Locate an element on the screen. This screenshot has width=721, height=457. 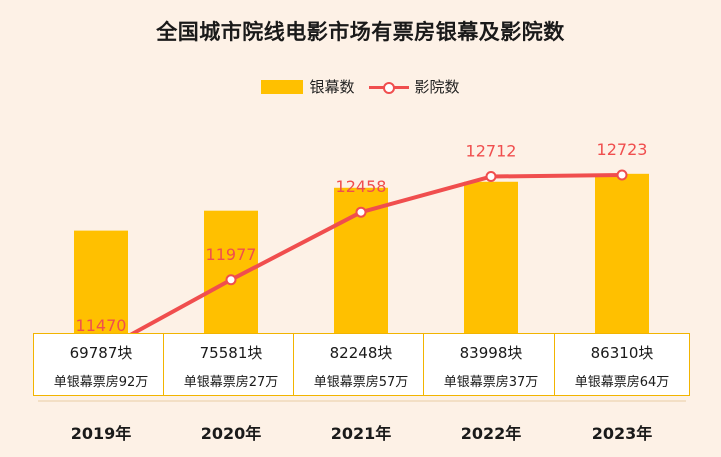
info-box-count: 75581块 is located at coordinates (231, 353).